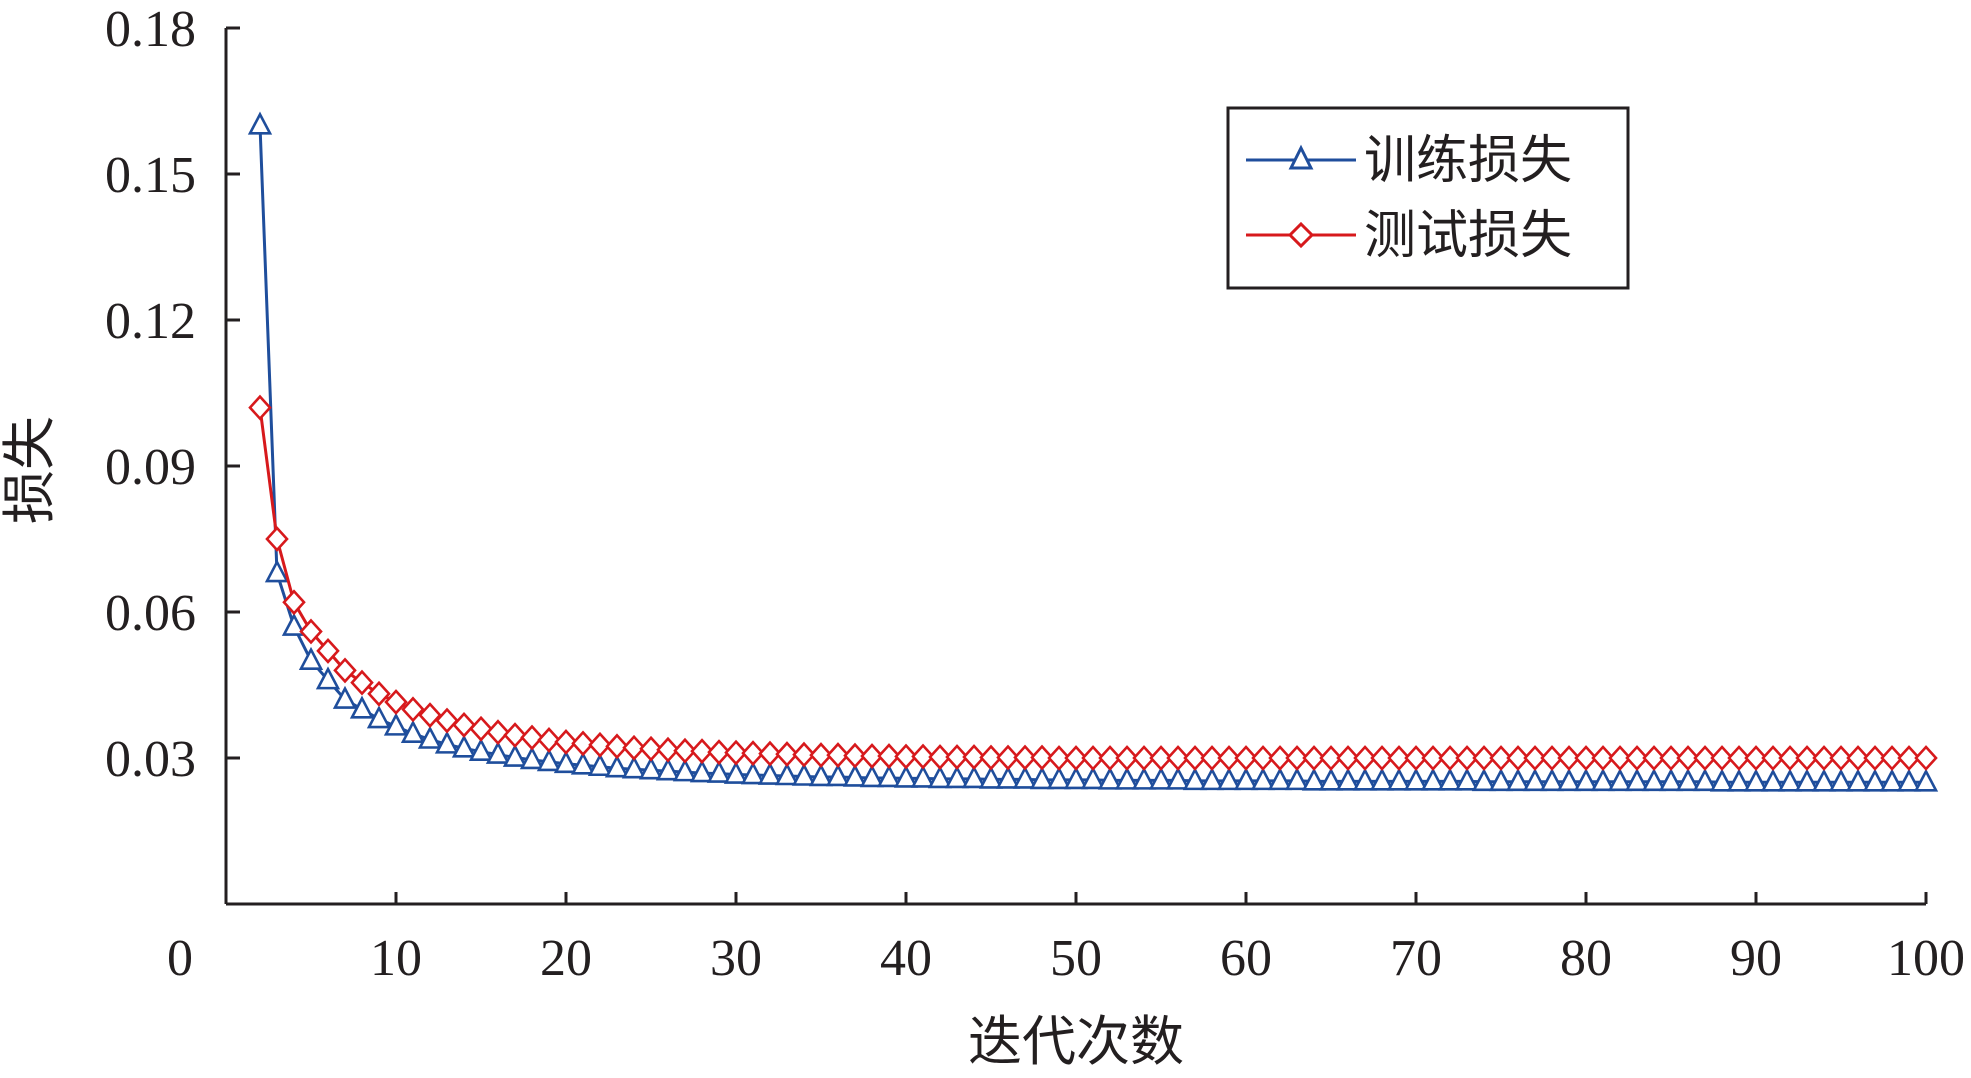  I want to click on x-tick-label: 60, so click(1246, 958).